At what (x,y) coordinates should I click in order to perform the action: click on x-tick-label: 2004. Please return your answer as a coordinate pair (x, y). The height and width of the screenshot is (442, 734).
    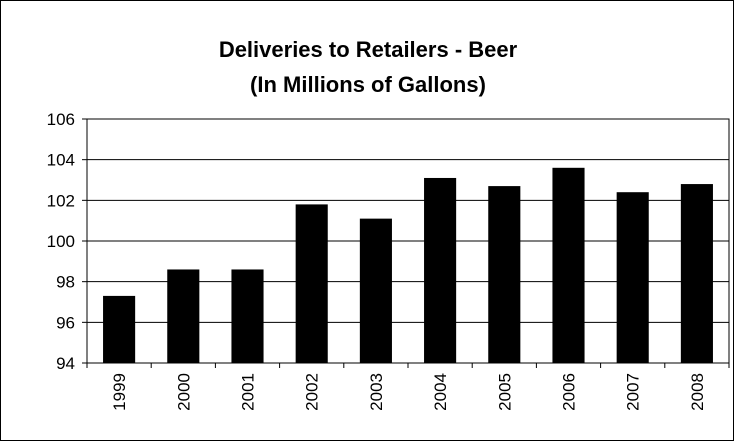
    Looking at the image, I should click on (440, 392).